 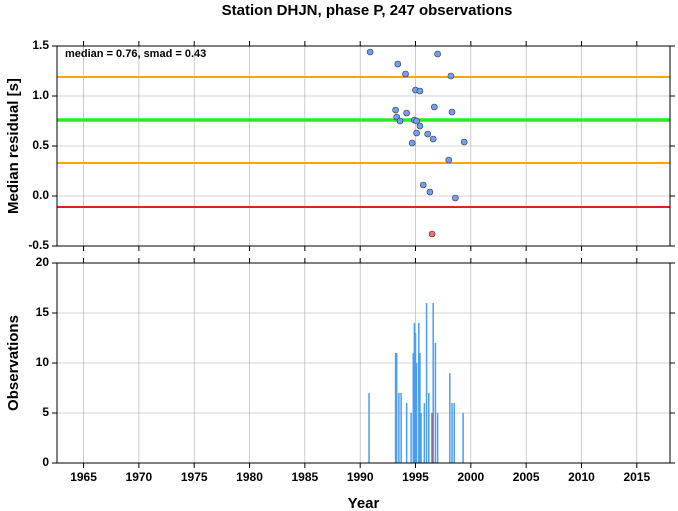 What do you see at coordinates (360, 477) in the screenshot?
I see `x-tick-label: 1990` at bounding box center [360, 477].